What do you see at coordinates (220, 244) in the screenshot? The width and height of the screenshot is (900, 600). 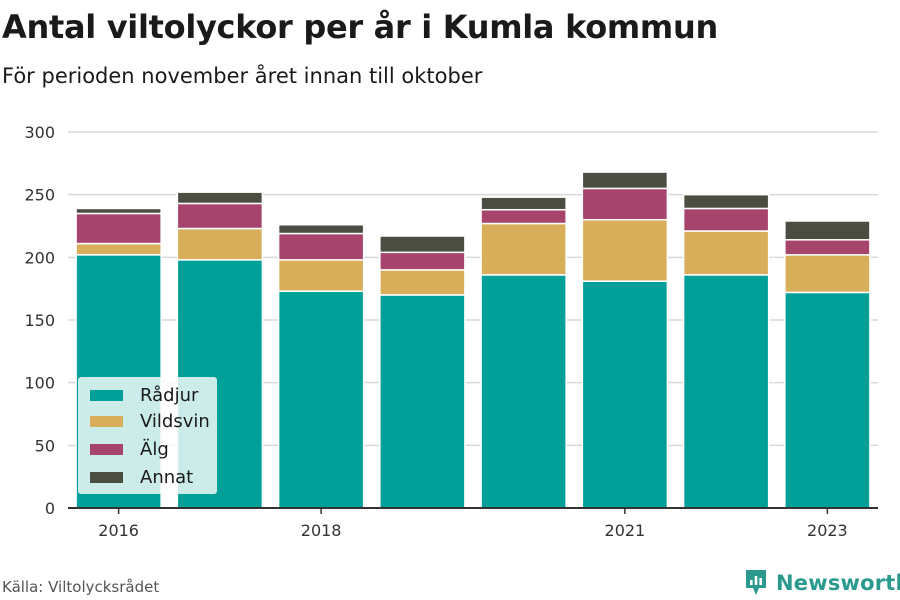 I see `bar-segment-vildsvin-2017` at bounding box center [220, 244].